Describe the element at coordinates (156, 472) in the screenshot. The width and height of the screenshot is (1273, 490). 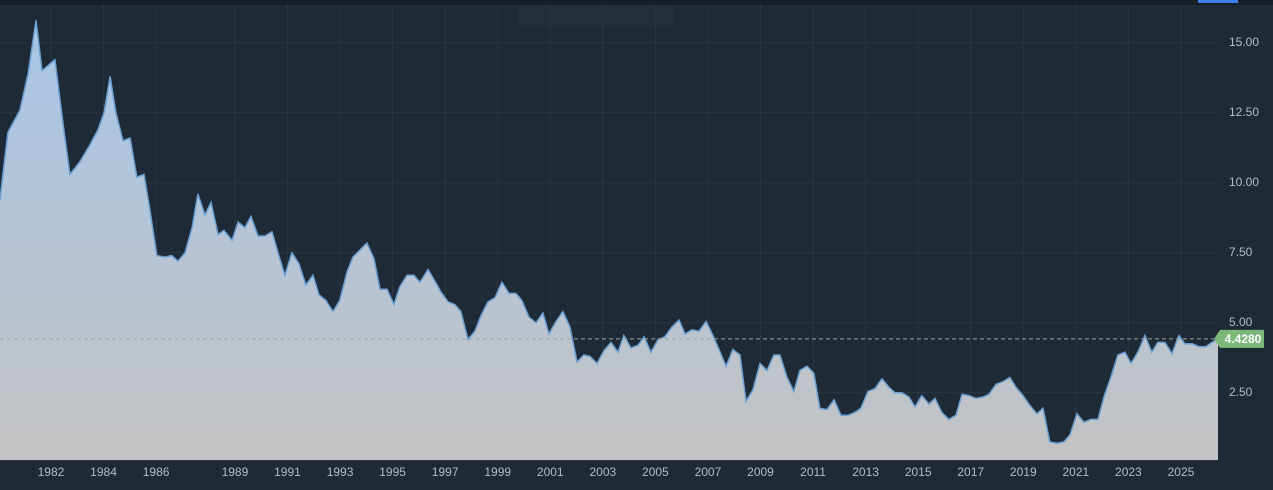
I see `x-tick-label: 1986` at that location.